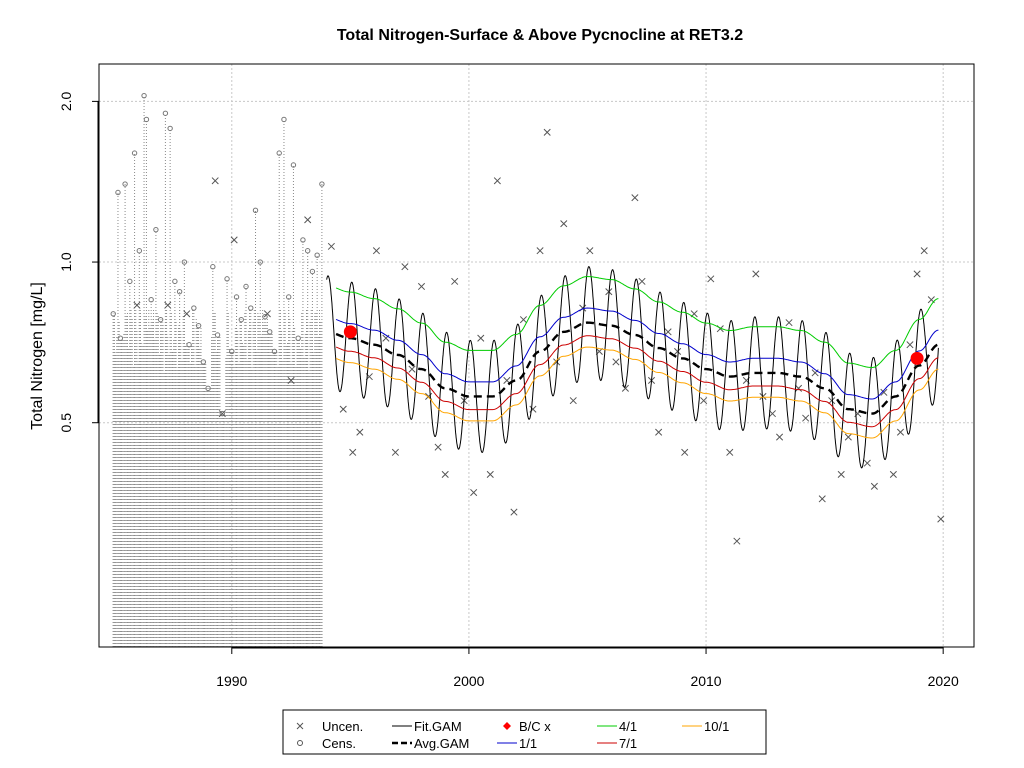  What do you see at coordinates (637, 392) in the screenshot?
I see `series-p10-line` at bounding box center [637, 392].